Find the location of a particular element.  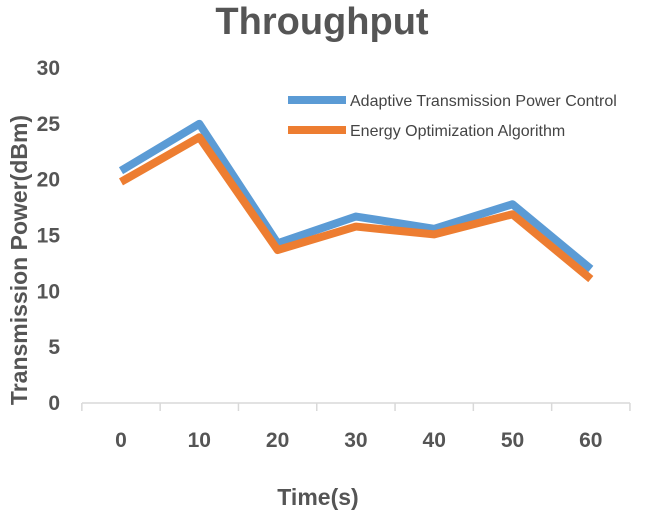

x-axis-label: Time(s) is located at coordinates (317, 497).